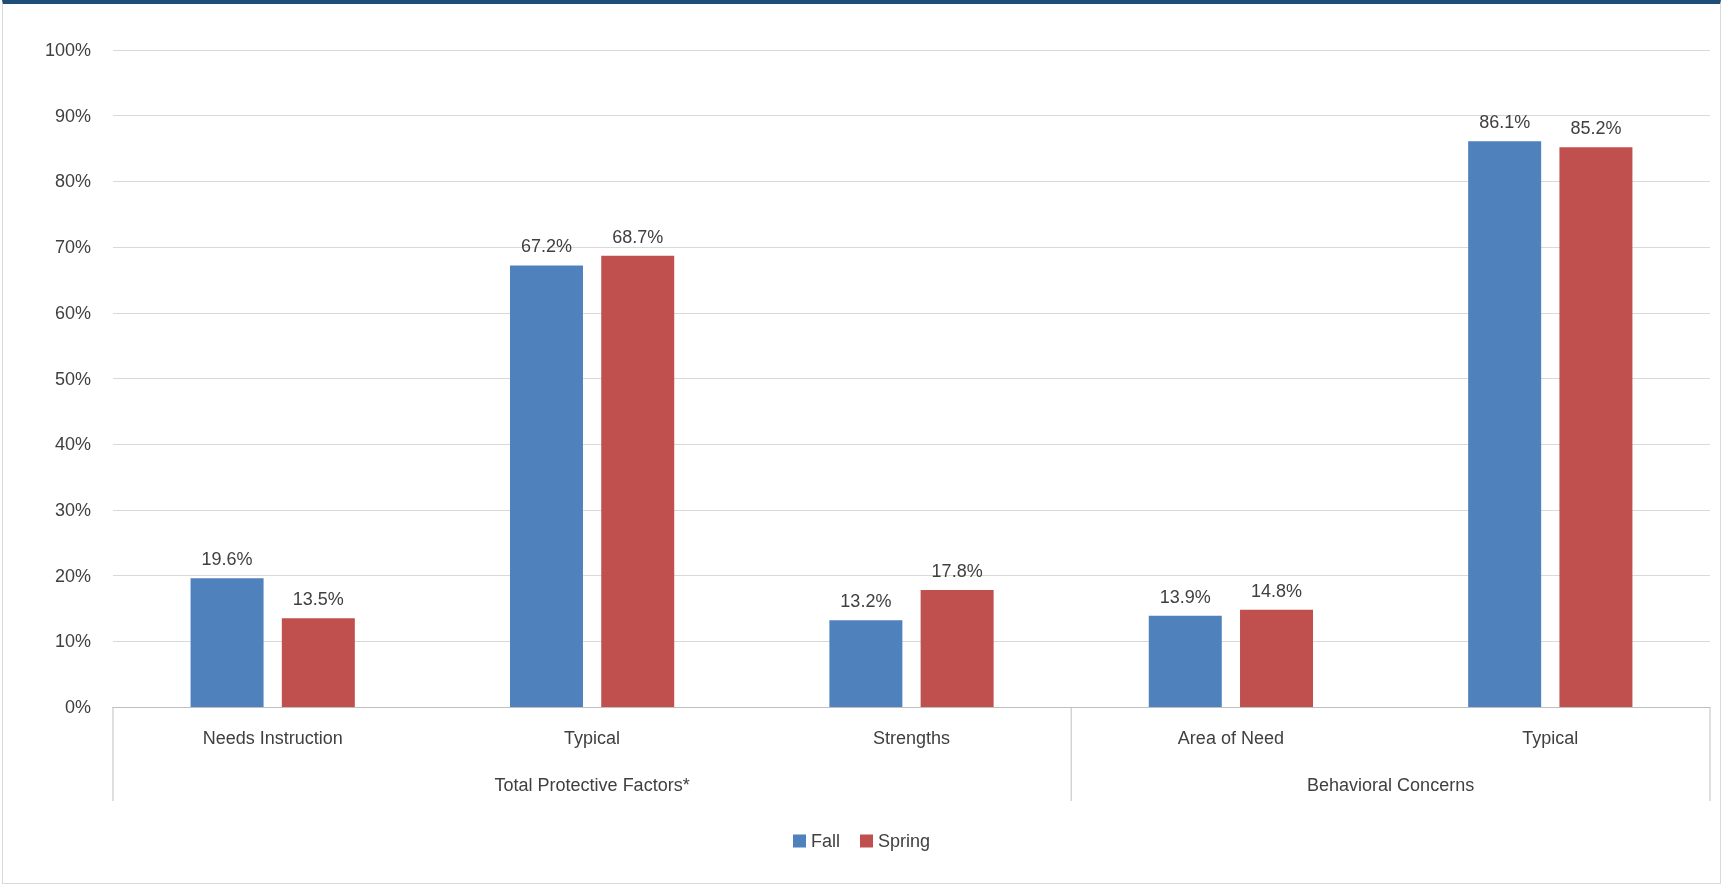  What do you see at coordinates (72, 641) in the screenshot?
I see `y-tick-label: 10%` at bounding box center [72, 641].